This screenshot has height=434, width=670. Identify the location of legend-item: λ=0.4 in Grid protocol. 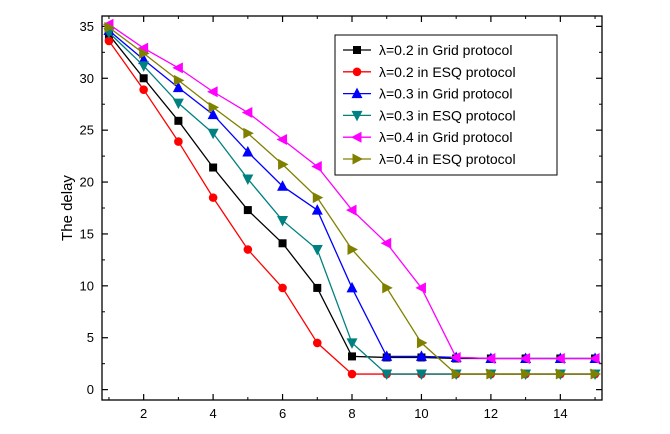
(427, 137).